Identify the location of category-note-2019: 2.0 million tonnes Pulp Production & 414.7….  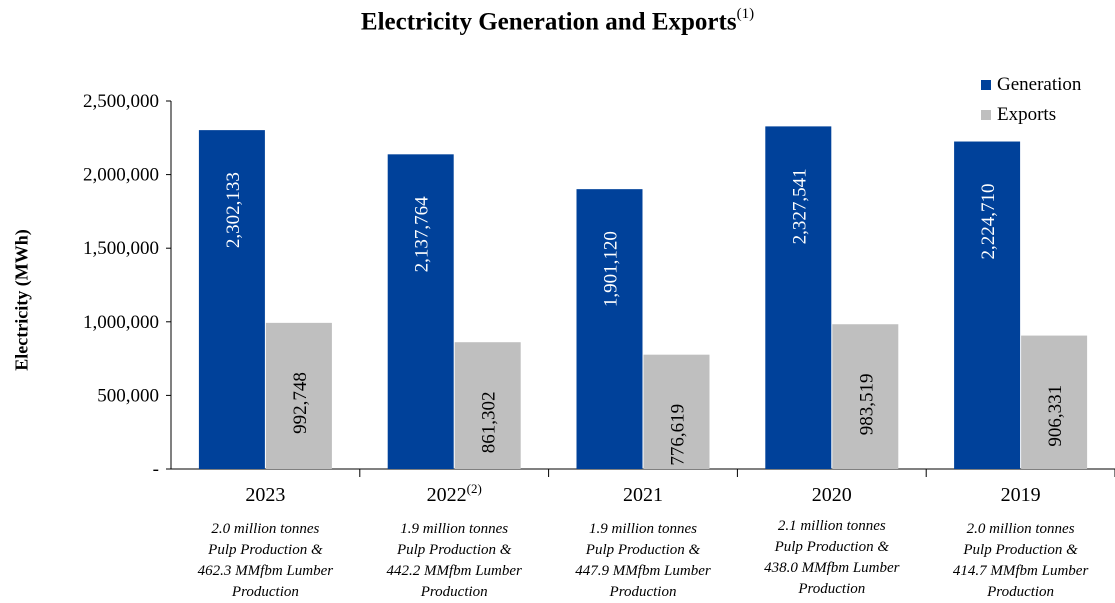
(1021, 561).